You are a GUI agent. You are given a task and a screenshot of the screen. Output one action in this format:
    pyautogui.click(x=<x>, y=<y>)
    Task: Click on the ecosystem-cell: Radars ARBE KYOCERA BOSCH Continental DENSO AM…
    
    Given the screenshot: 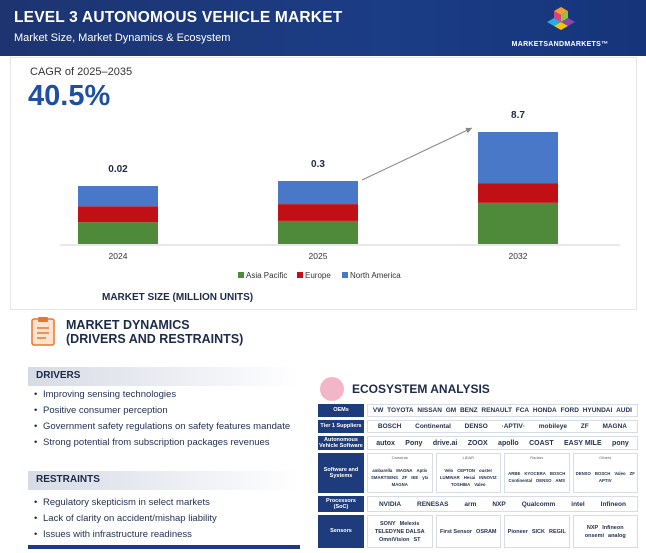 What is the action you would take?
    pyautogui.click(x=537, y=473)
    